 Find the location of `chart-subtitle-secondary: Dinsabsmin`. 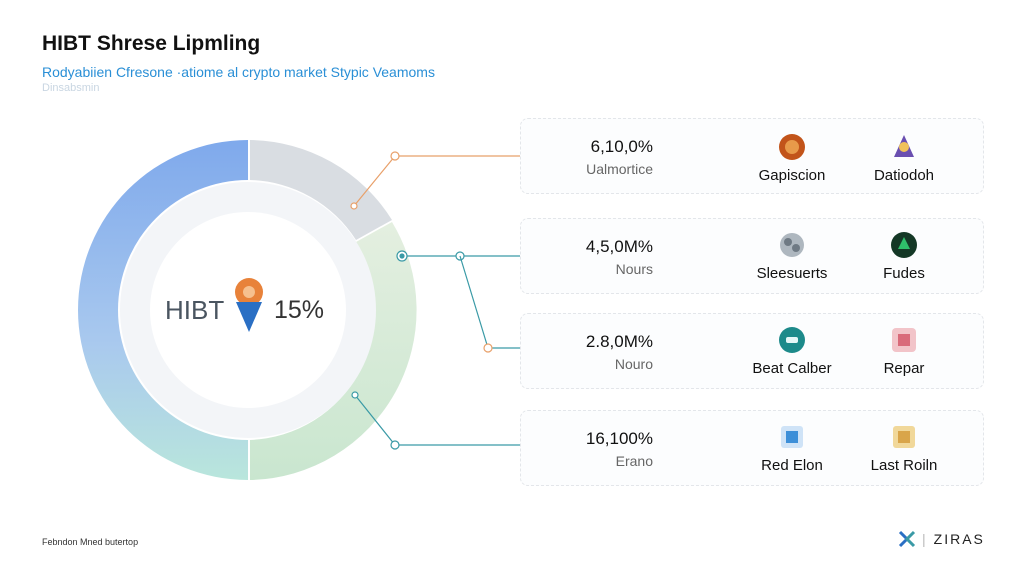

chart-subtitle-secondary: Dinsabsmin is located at coordinates (71, 88).